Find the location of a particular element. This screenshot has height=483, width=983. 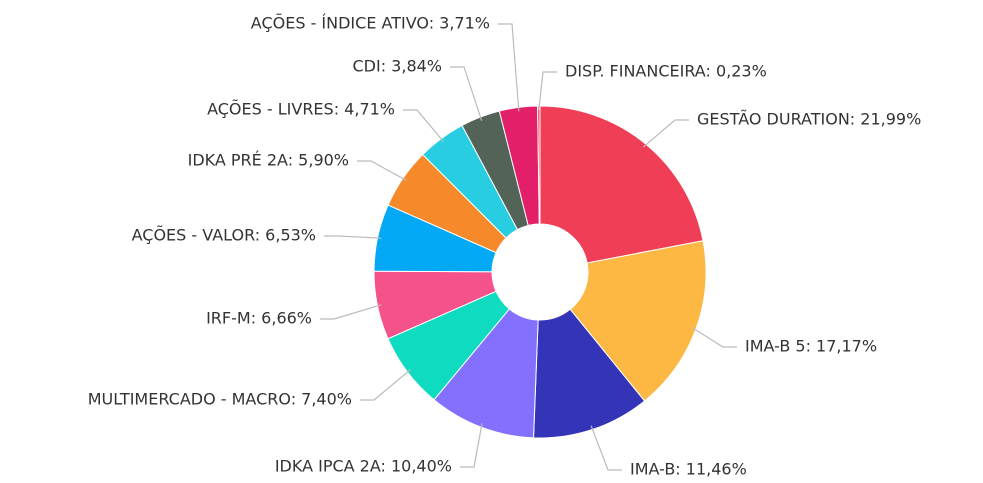

data-label: AÇÕES - VALOR: 6,53% is located at coordinates (224, 235).